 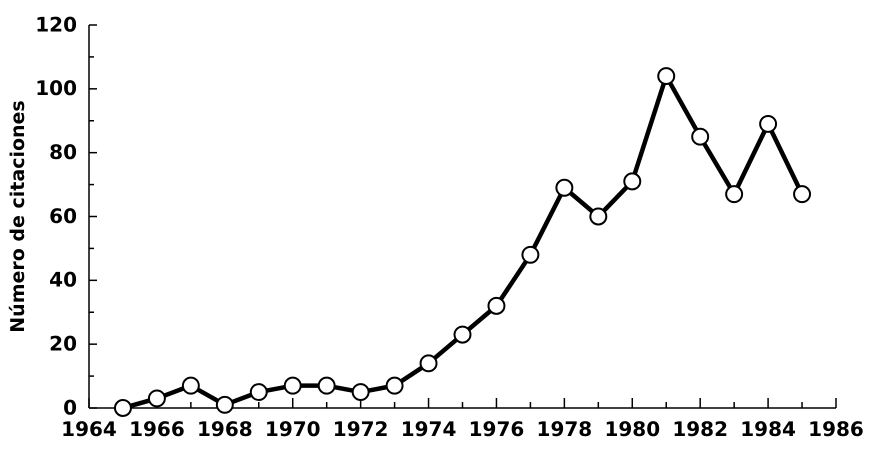 What do you see at coordinates (496, 429) in the screenshot?
I see `x-tick-label: 1976` at bounding box center [496, 429].